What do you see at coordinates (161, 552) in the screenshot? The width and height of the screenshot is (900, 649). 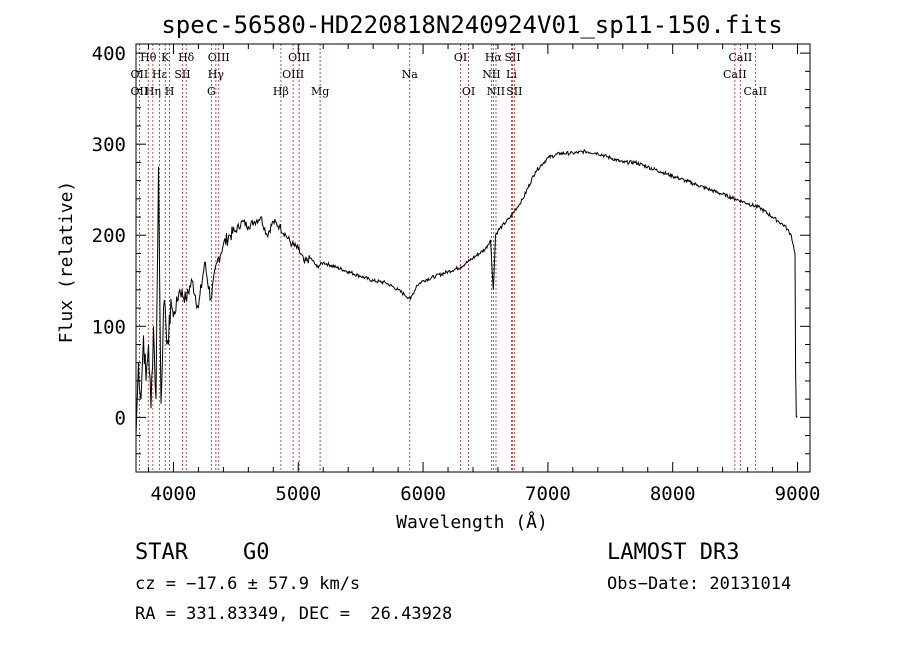 I see `object-class: STAR` at bounding box center [161, 552].